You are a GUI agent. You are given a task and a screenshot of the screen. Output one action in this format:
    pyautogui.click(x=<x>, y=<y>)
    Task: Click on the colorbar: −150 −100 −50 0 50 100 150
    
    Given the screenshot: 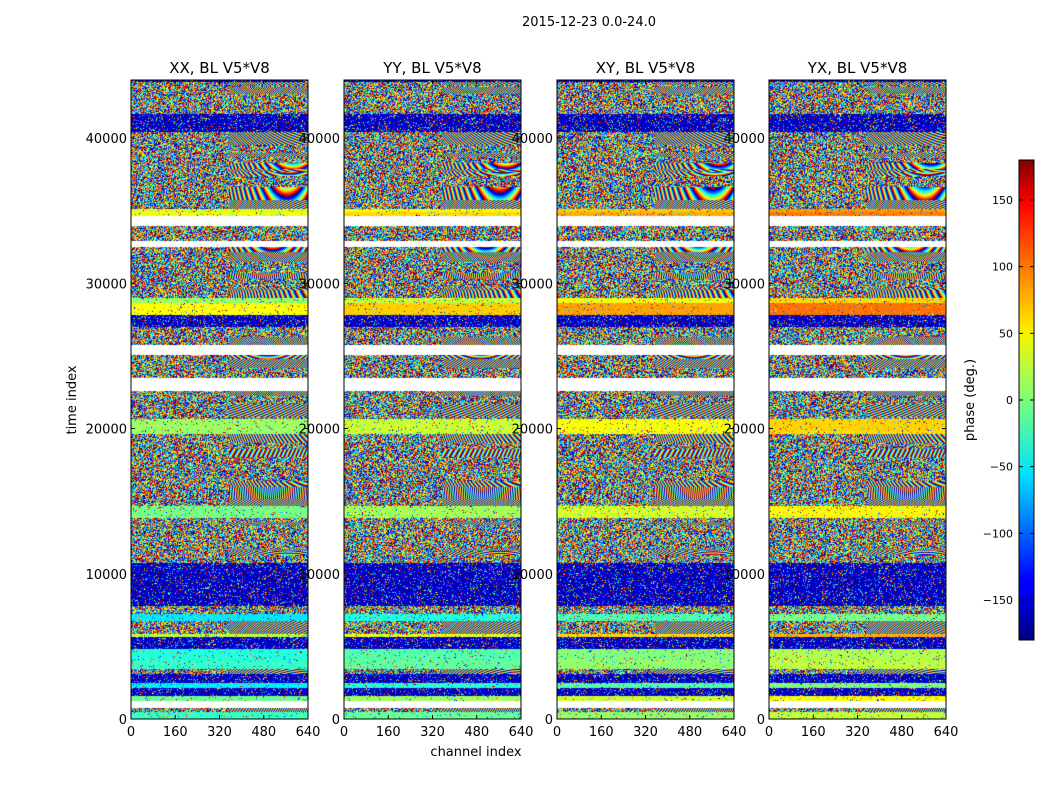 What is the action you would take?
    pyautogui.click(x=1009, y=400)
    